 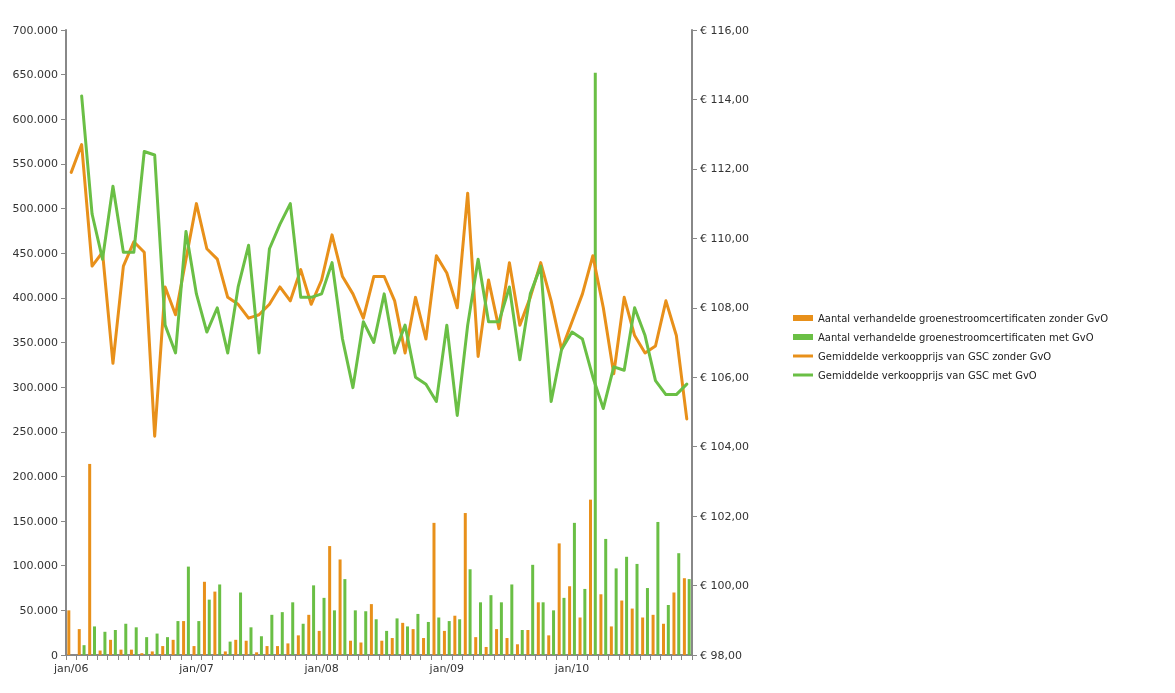 I want to click on y-tick-label: 600.000, so click(x=35, y=119).